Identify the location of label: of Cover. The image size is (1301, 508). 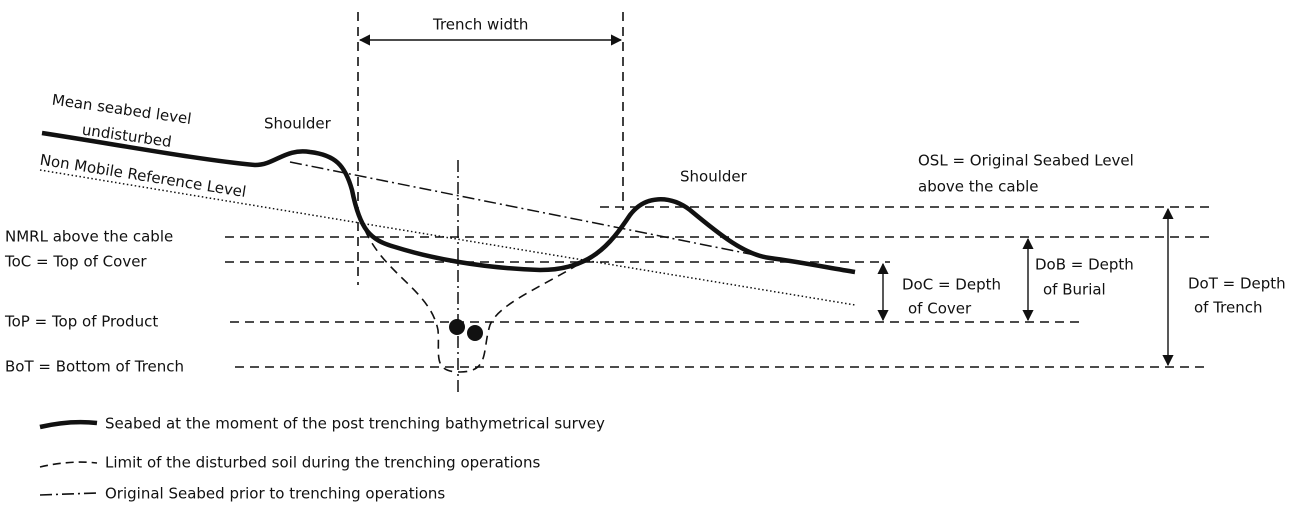
(940, 309).